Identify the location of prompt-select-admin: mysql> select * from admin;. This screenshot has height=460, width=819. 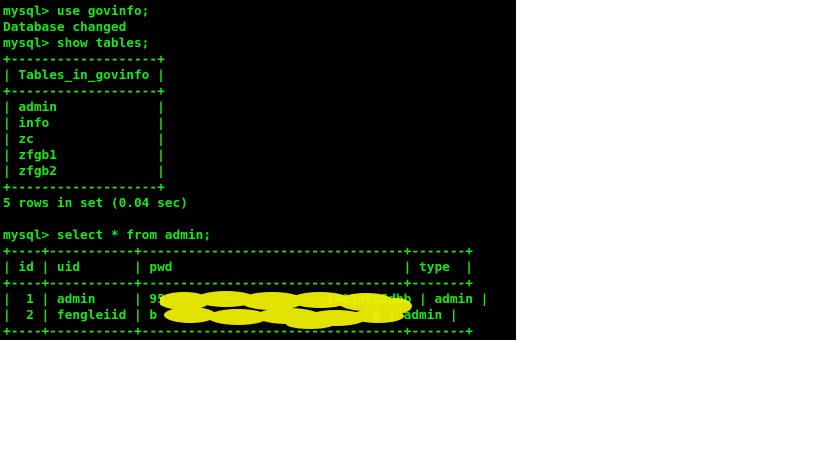
(107, 235).